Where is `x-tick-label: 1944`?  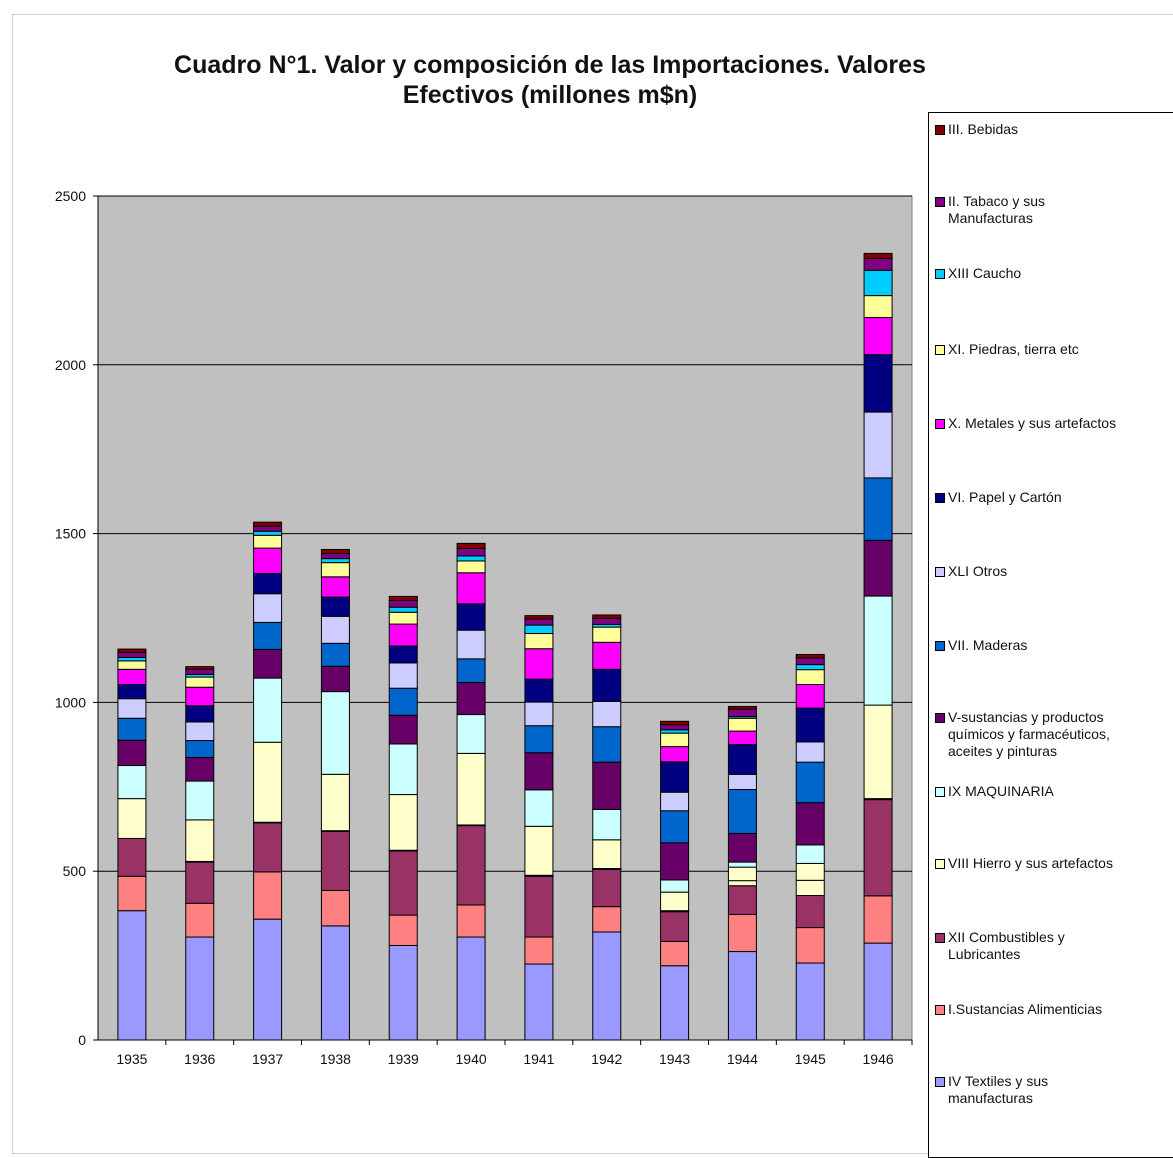 x-tick-label: 1944 is located at coordinates (742, 1059).